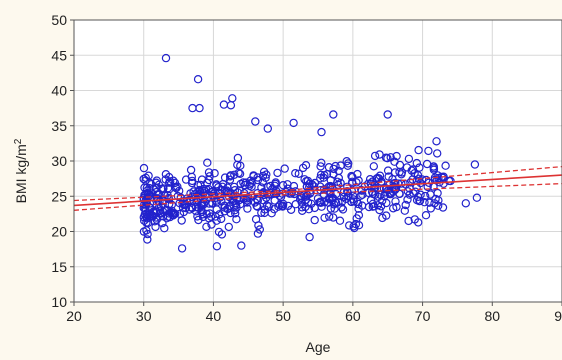 The height and width of the screenshot is (360, 562). I want to click on regression-lines, so click(317, 188).